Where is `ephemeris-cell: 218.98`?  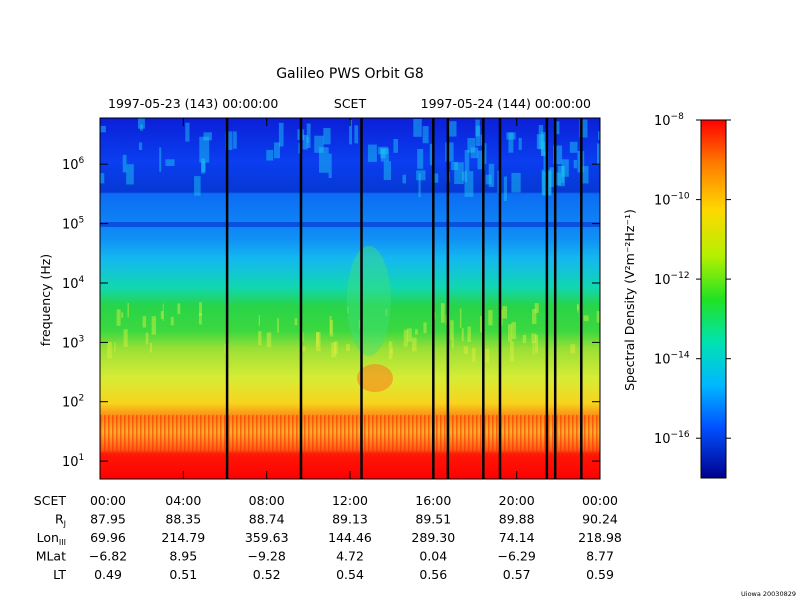 ephemeris-cell: 218.98 is located at coordinates (600, 537).